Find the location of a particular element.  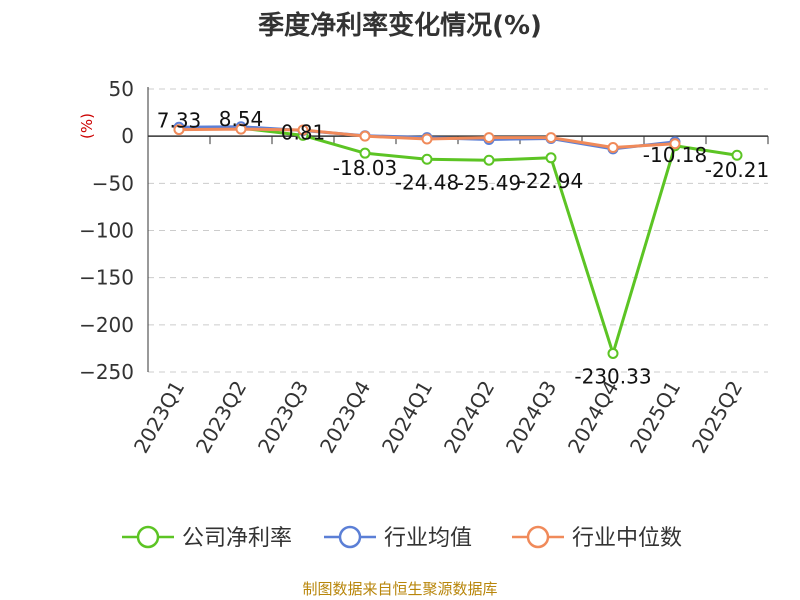

chart-title: 季度净利率变化情况(%) is located at coordinates (400, 25).